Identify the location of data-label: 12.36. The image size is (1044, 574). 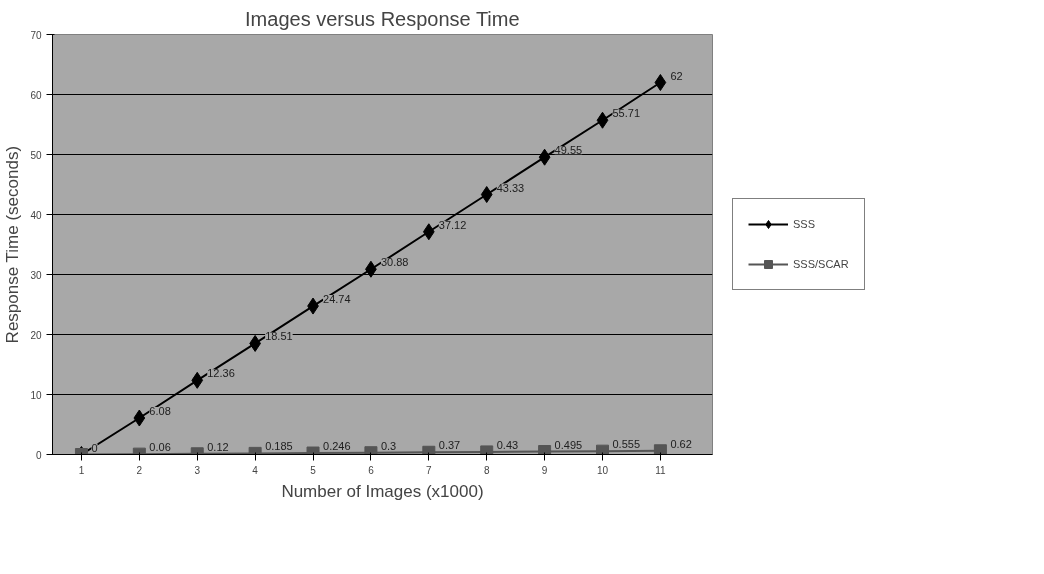
(221, 373).